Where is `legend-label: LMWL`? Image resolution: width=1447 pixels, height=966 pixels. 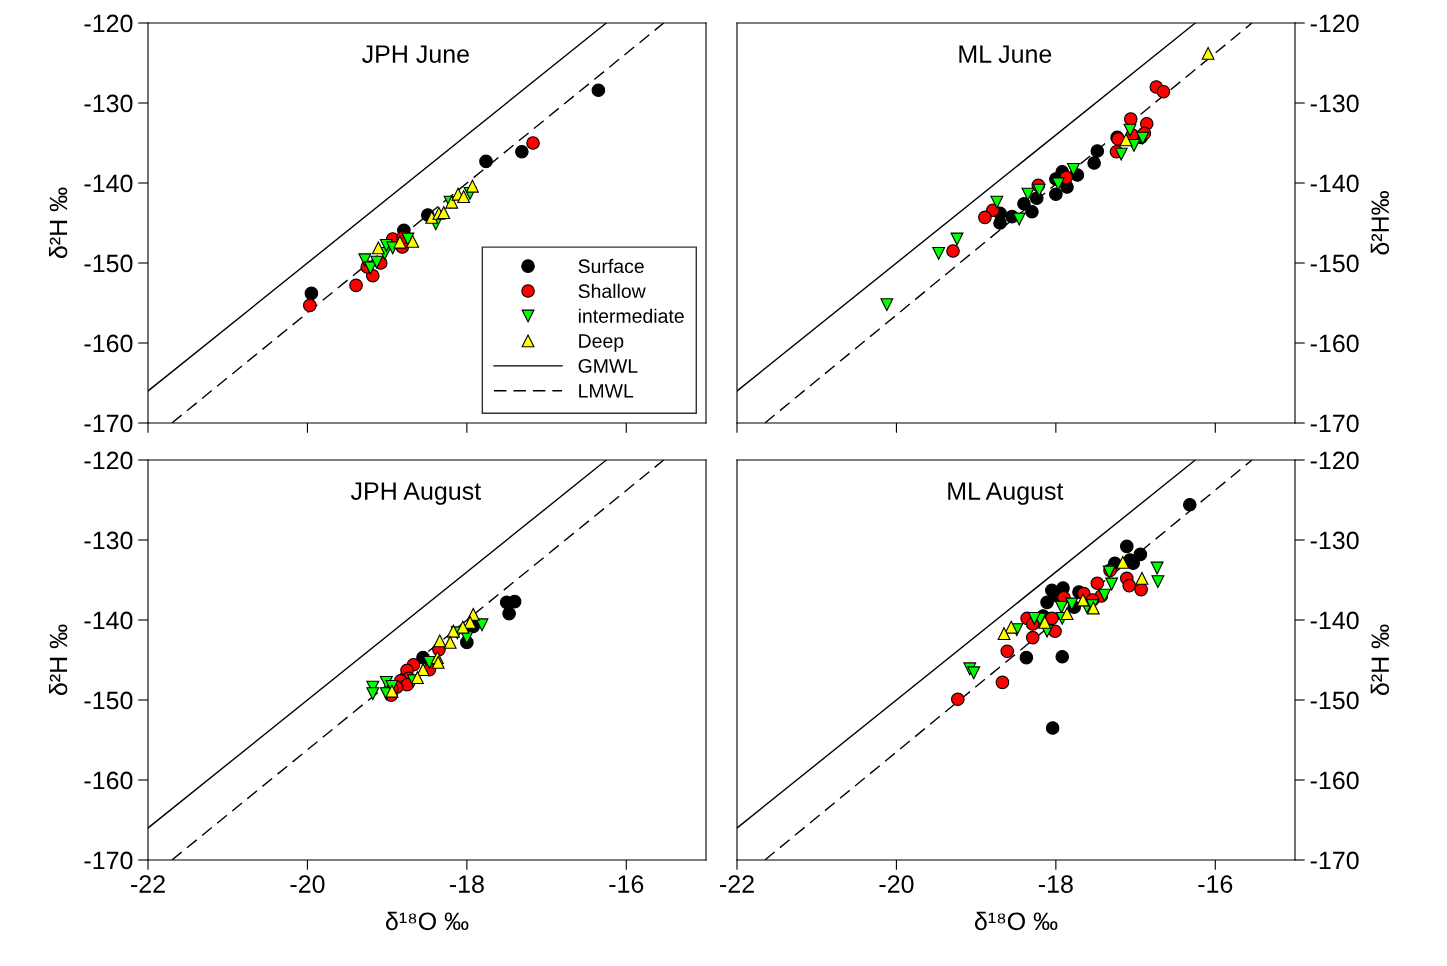
legend-label: LMWL is located at coordinates (606, 391).